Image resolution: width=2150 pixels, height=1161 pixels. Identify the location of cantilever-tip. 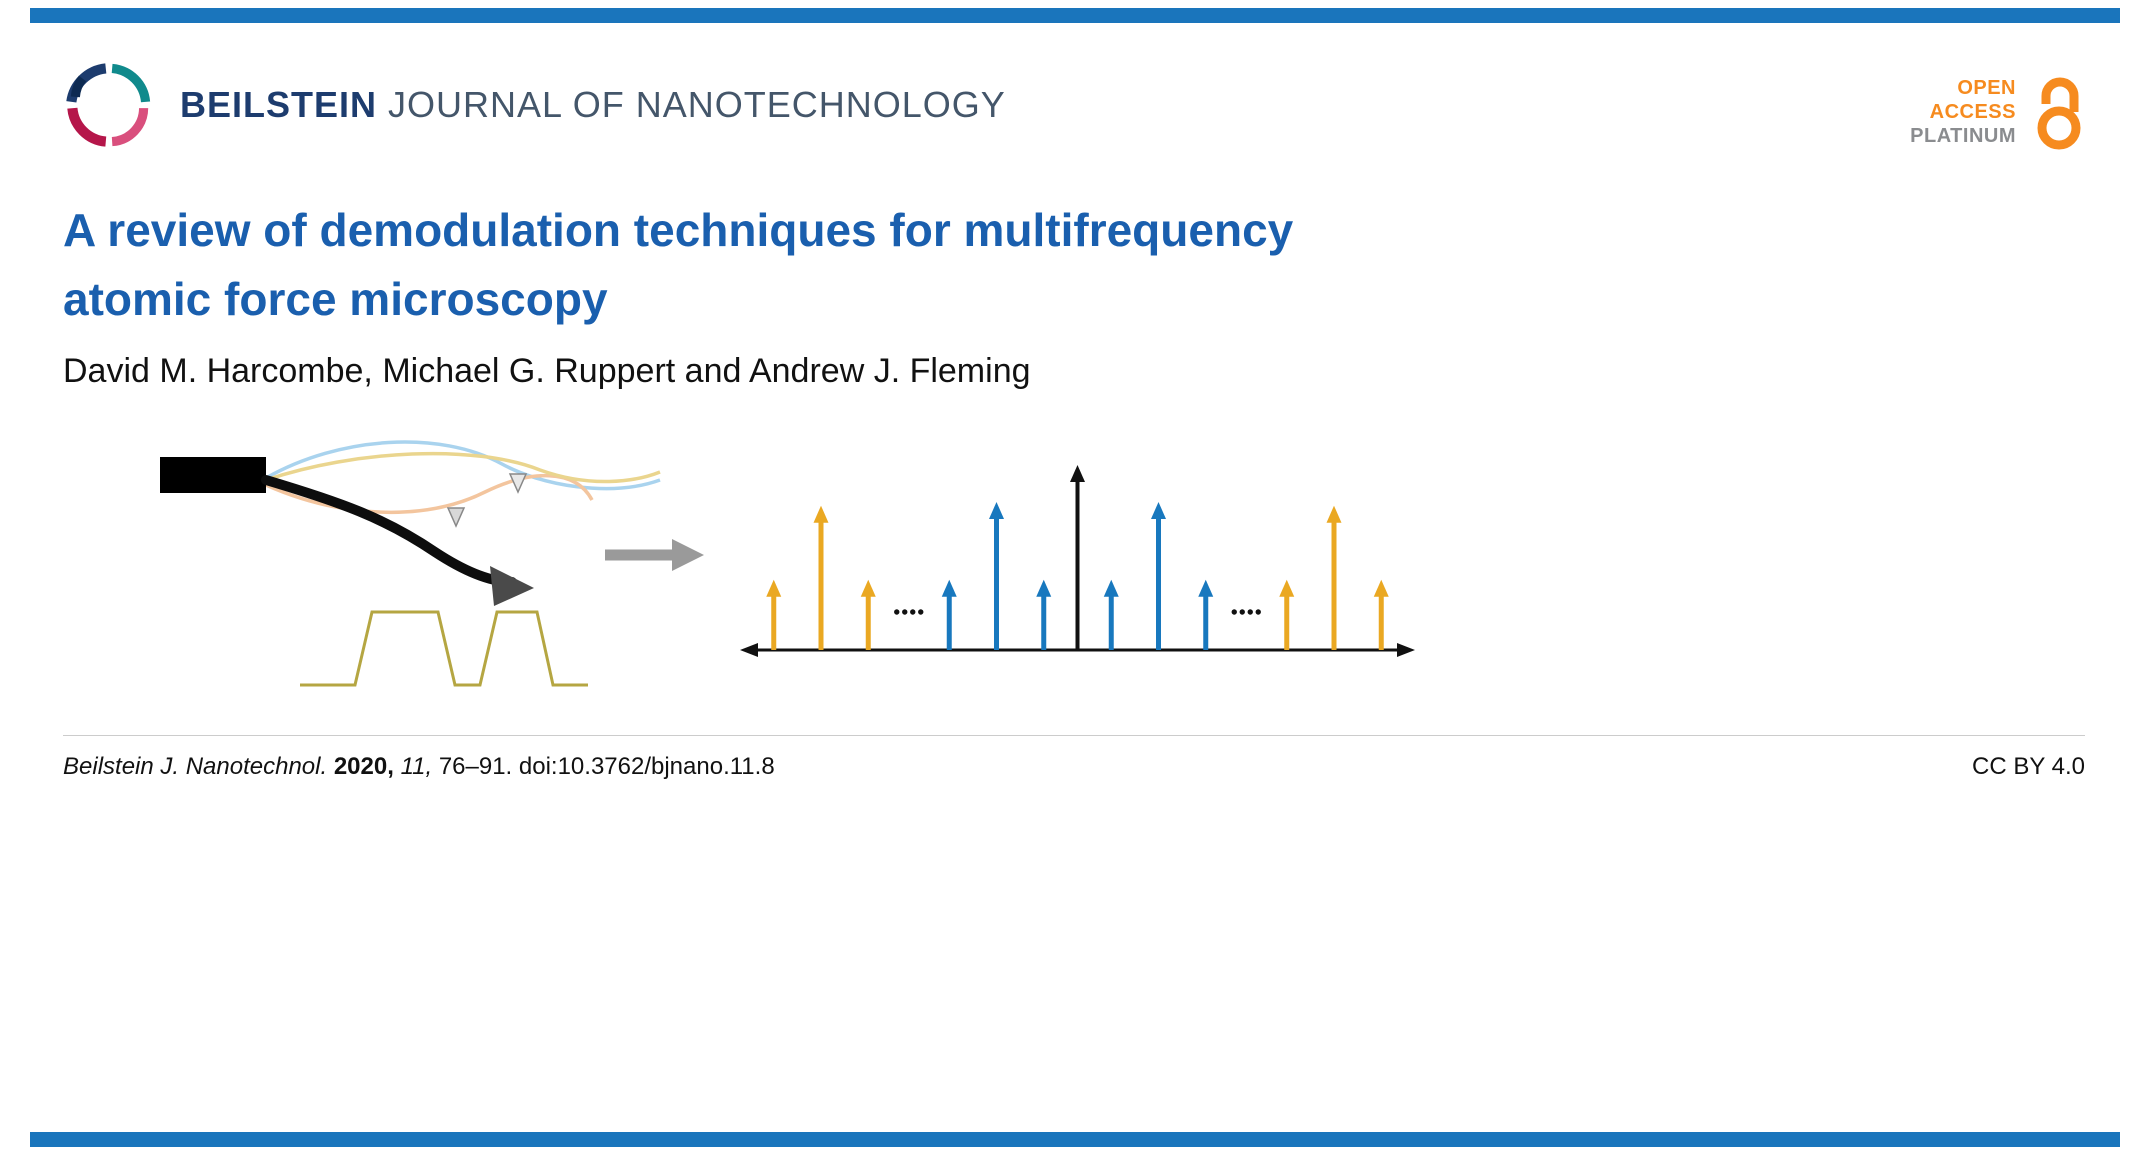
(512, 586).